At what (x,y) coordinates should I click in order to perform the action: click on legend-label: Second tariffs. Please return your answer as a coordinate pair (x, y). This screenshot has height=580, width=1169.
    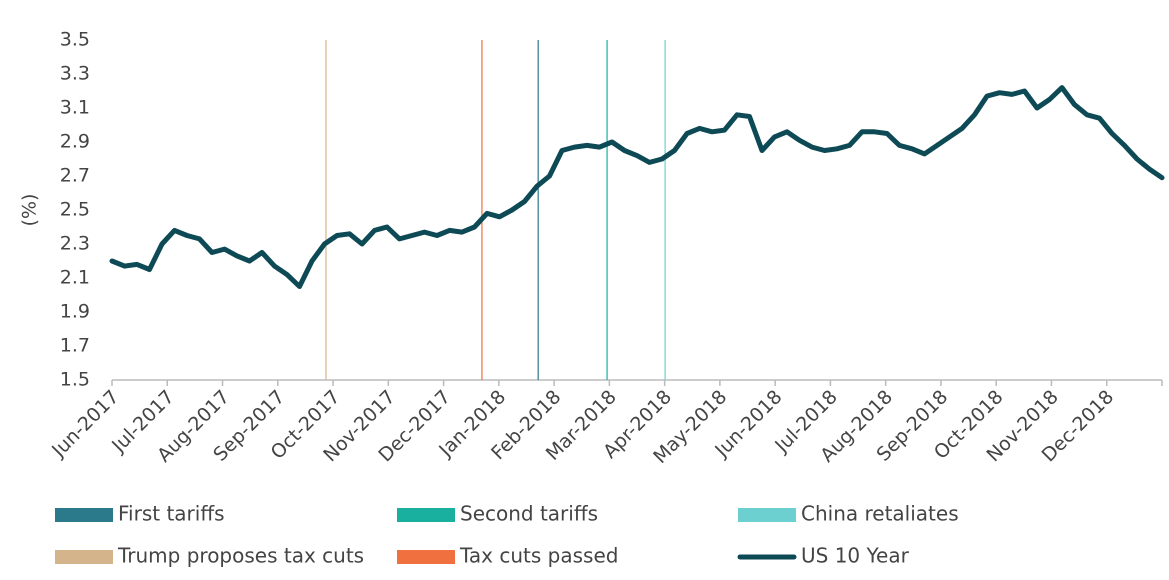
    Looking at the image, I should click on (529, 514).